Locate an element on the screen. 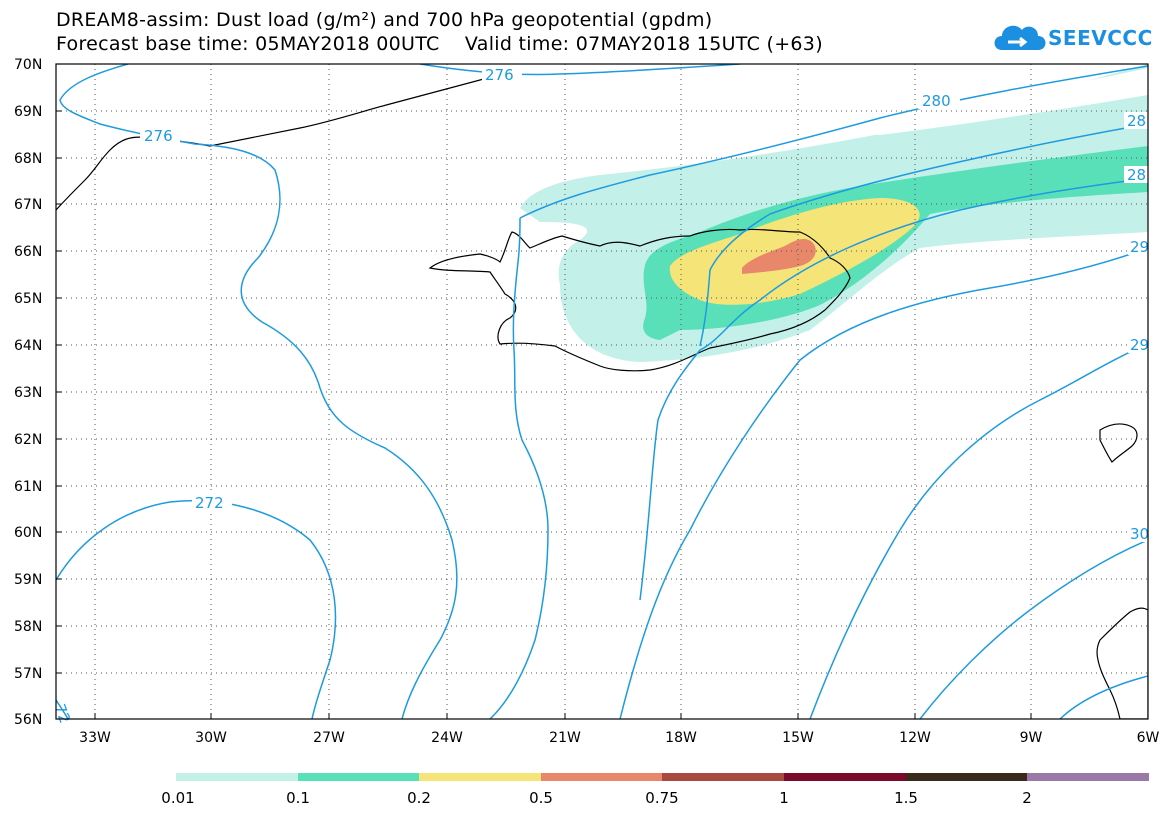 The height and width of the screenshot is (815, 1175). contour-label: 30 is located at coordinates (1139, 534).